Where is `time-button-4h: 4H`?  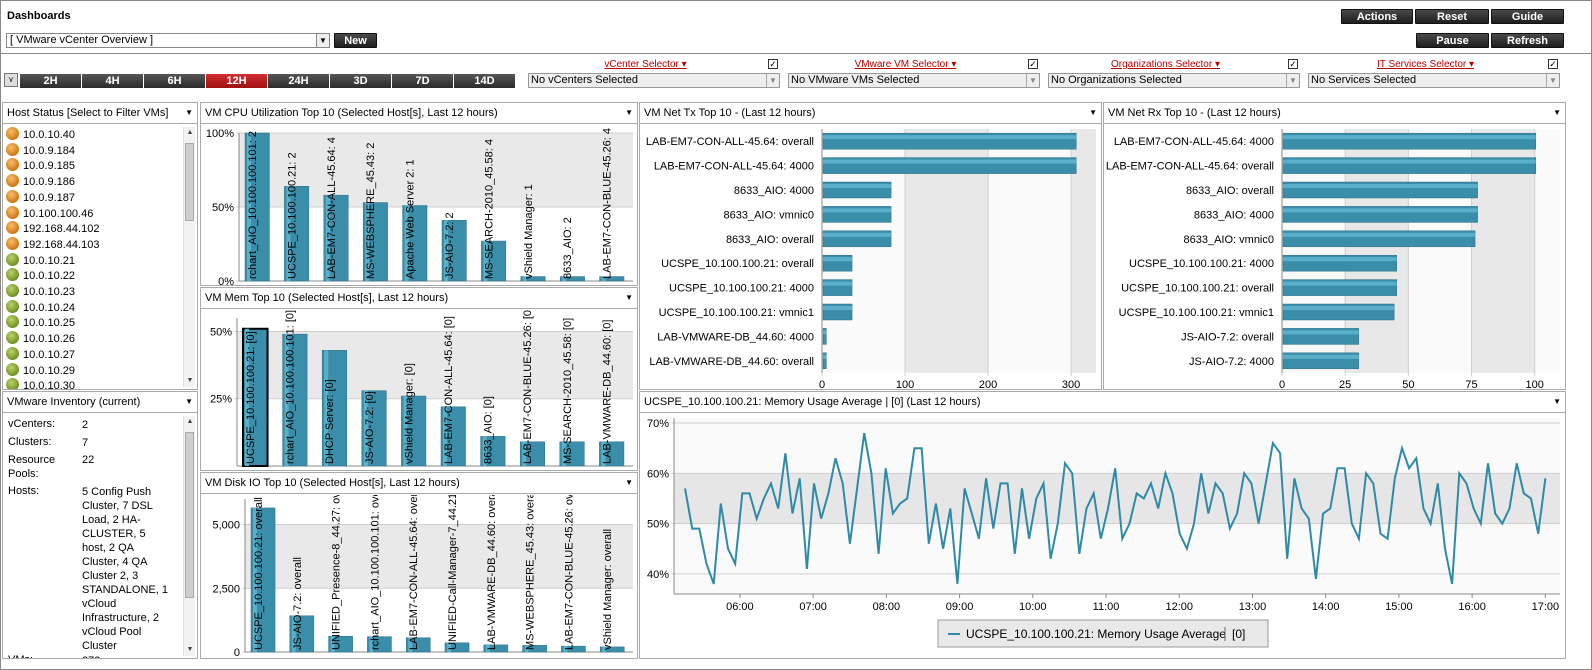 time-button-4h: 4H is located at coordinates (112, 81).